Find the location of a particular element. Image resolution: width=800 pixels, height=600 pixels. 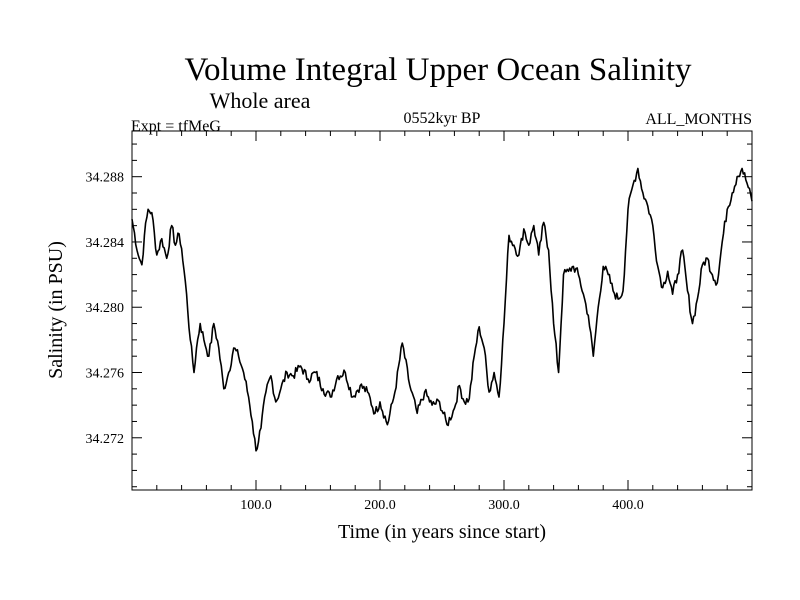

experiment-label: Expt = tfMeG is located at coordinates (176, 126).